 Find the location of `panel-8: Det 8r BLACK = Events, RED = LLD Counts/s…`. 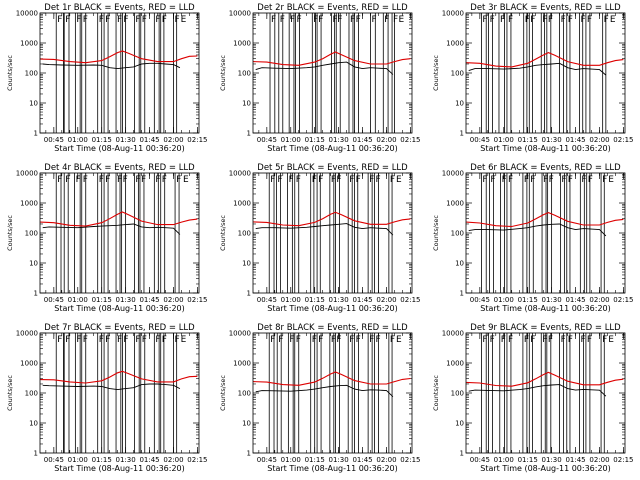

panel-8: Det 8r BLACK = Events, RED = LLD Counts/s… is located at coordinates (319, 398).